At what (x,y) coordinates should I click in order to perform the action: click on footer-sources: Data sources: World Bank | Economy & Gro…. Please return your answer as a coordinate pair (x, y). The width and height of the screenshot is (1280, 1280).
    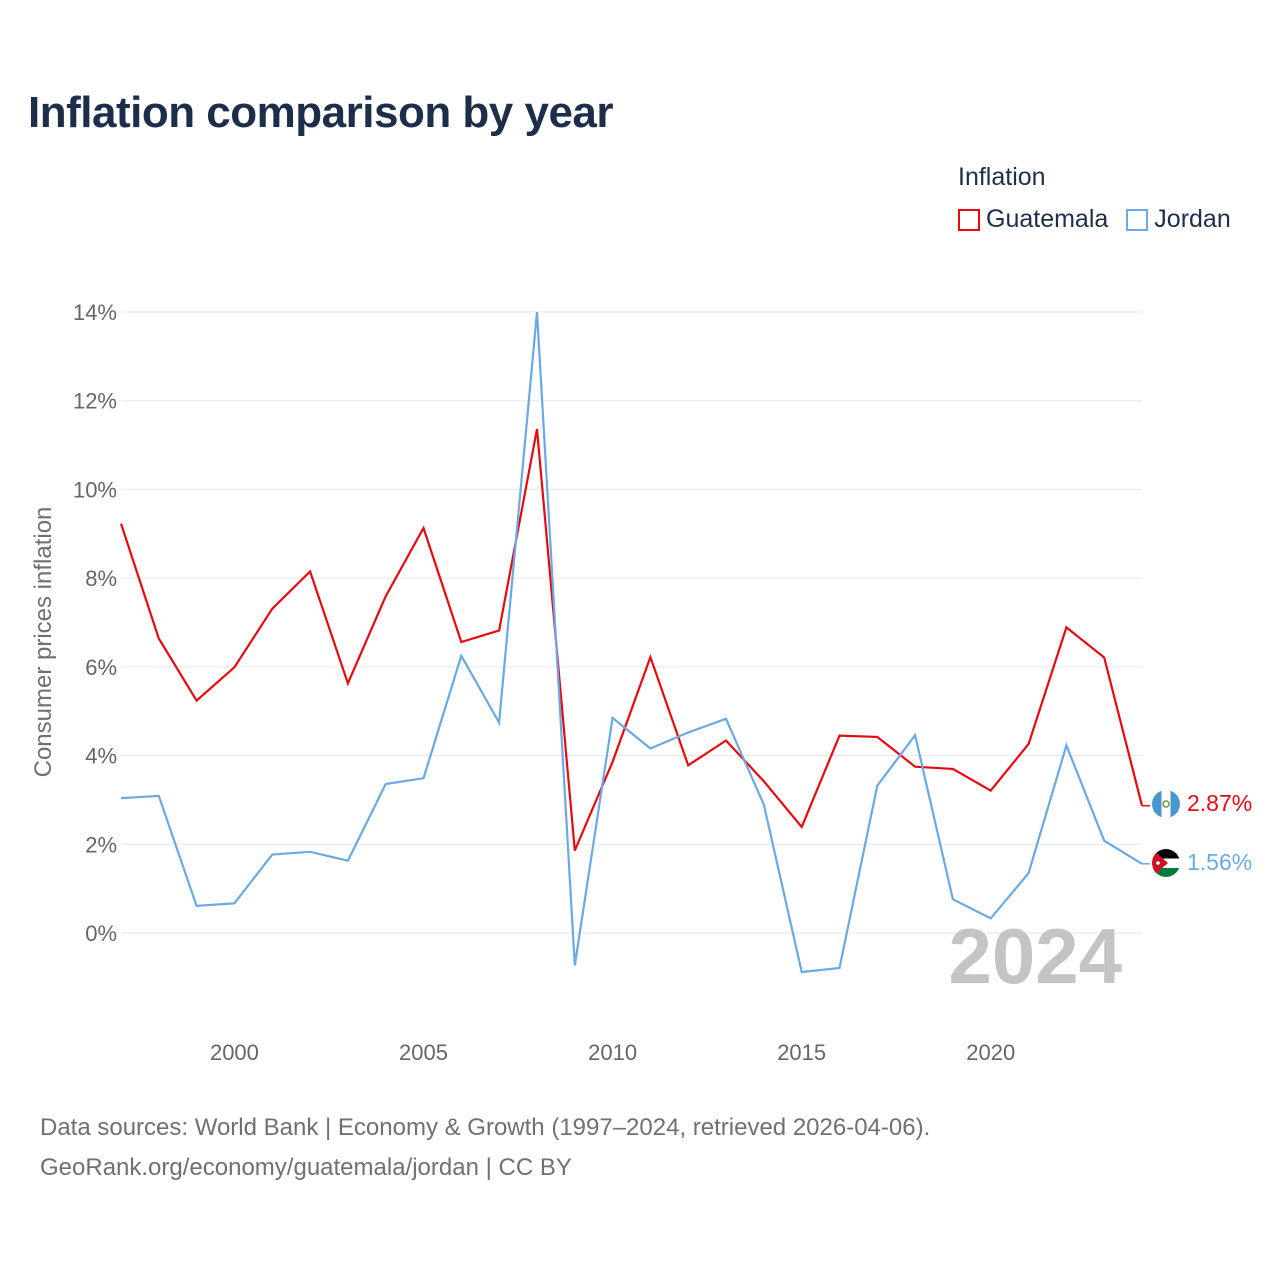
    Looking at the image, I should click on (485, 1127).